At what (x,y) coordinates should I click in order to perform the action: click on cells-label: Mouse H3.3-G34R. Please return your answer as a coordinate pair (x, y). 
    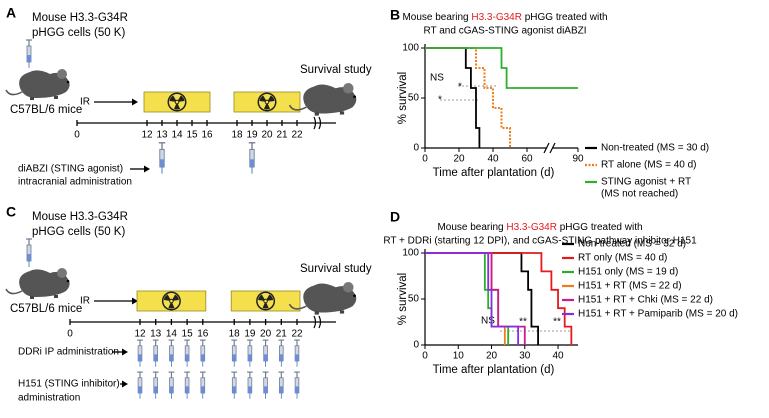
    Looking at the image, I should click on (80, 18).